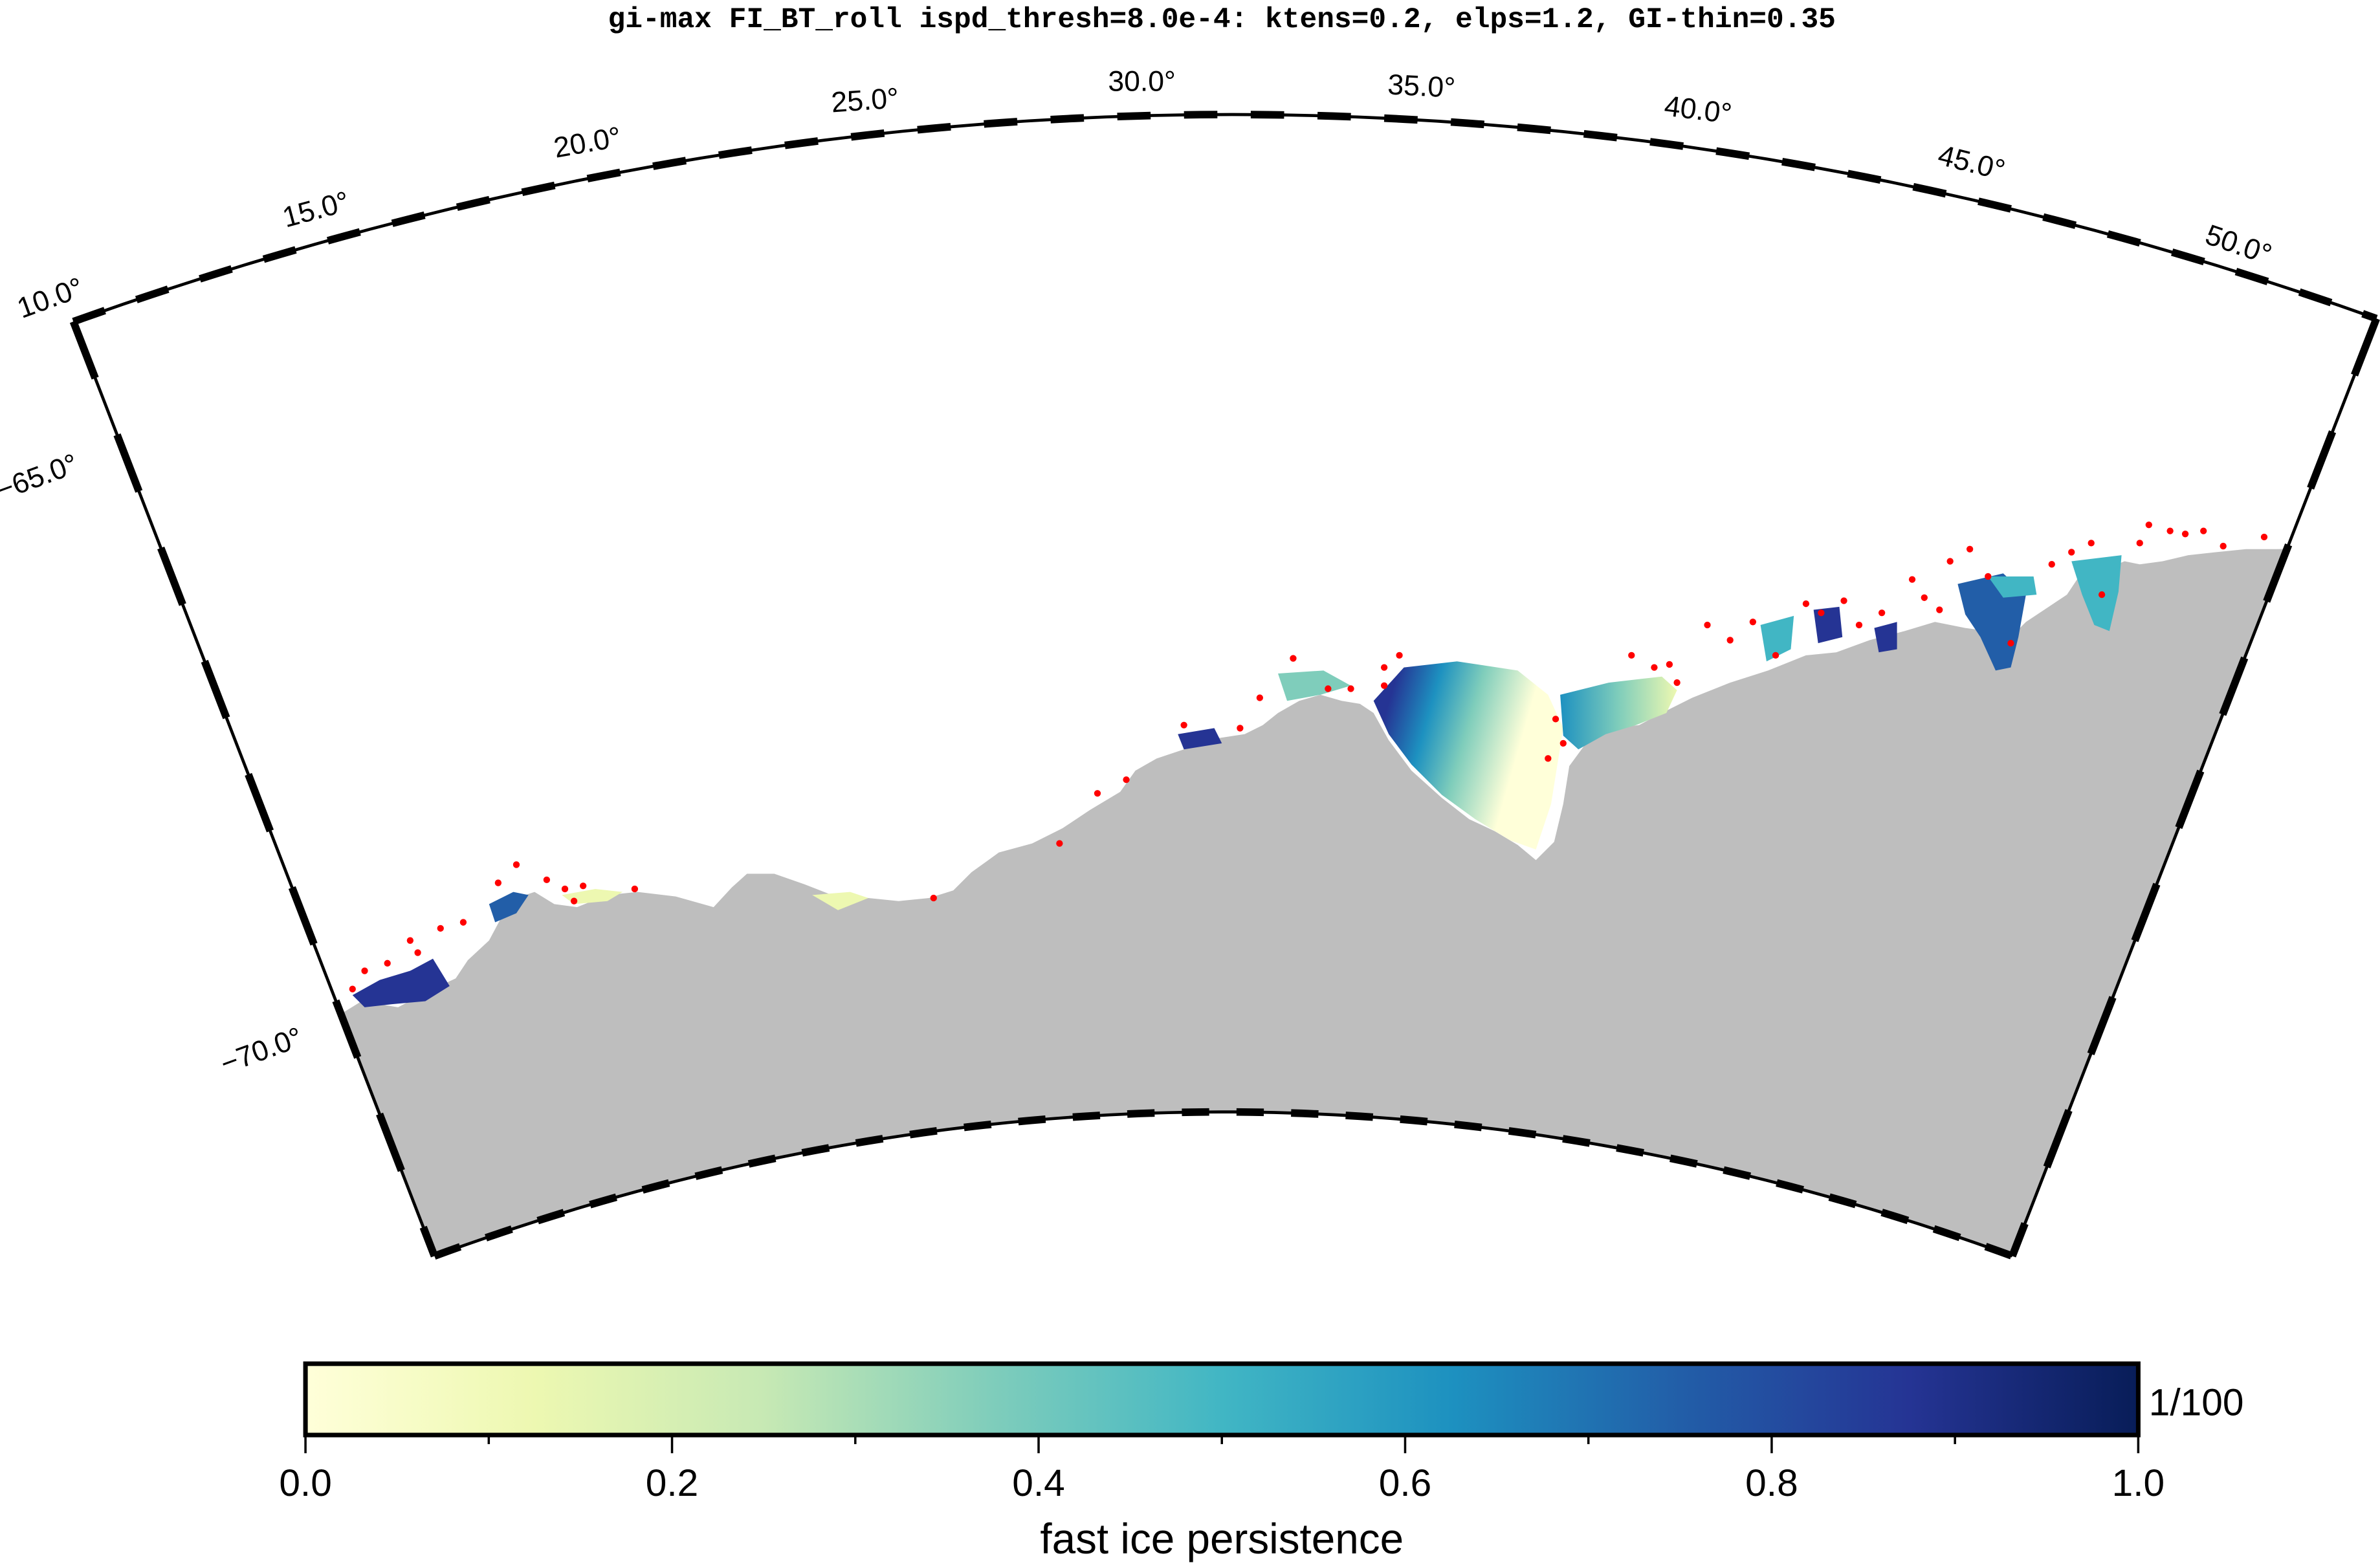 This screenshot has width=2380, height=1567. What do you see at coordinates (316, 210) in the screenshot?
I see `lon-label-15: 15.0°` at bounding box center [316, 210].